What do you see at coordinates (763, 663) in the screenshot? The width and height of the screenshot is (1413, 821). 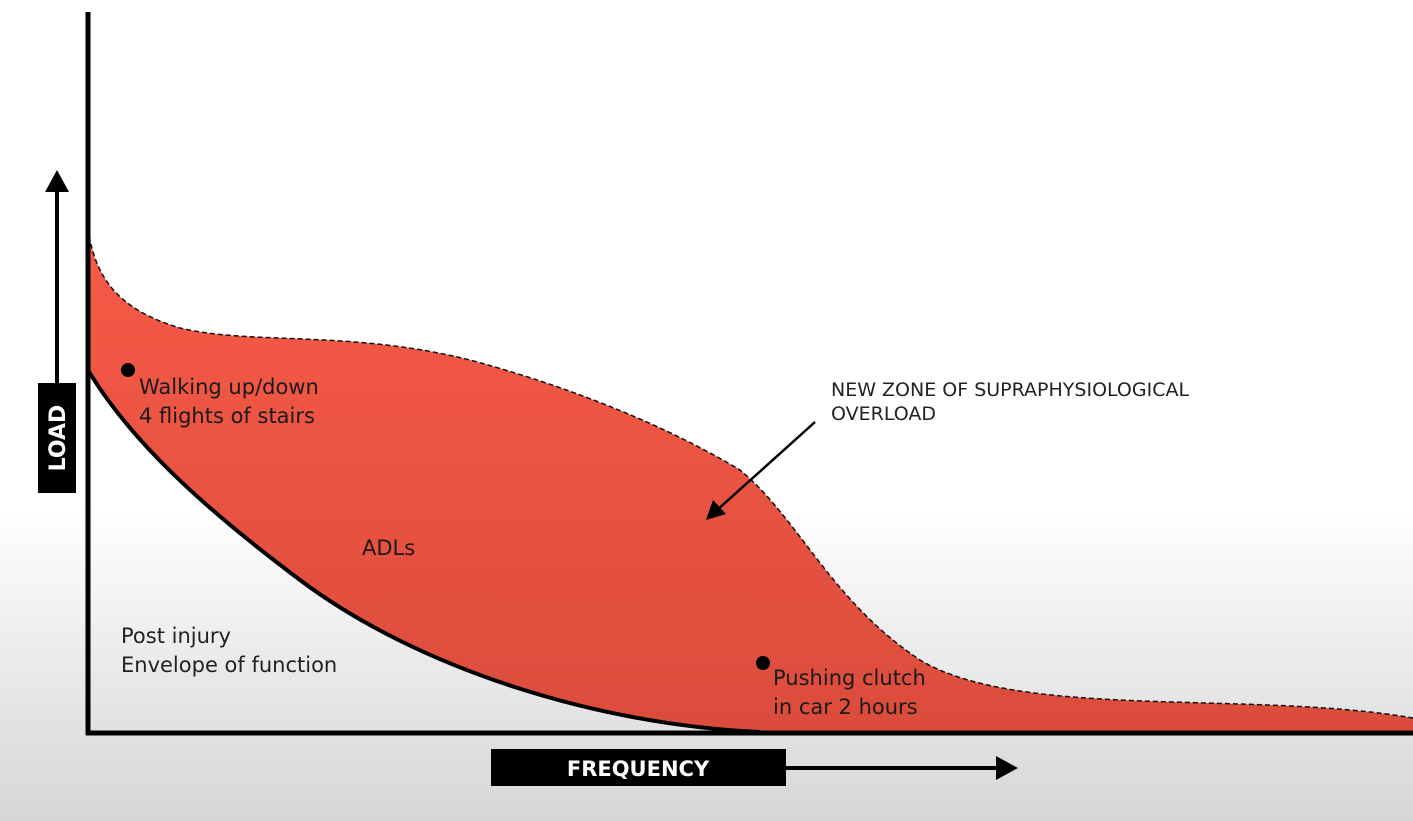 I see `clutch-point-marker` at bounding box center [763, 663].